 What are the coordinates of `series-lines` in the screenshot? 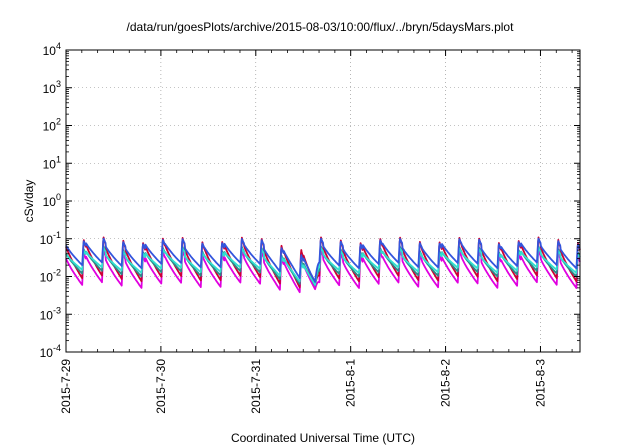 It's located at (323, 265).